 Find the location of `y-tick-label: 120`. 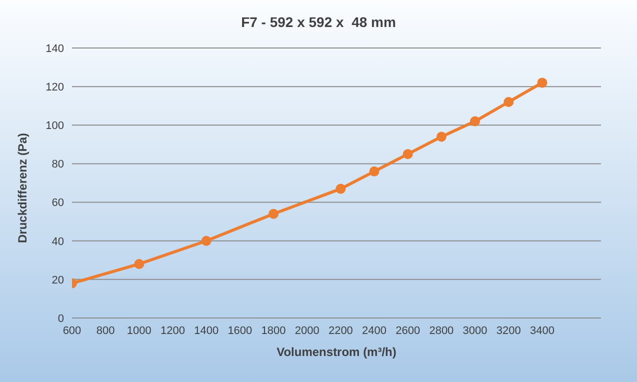

y-tick-label: 120 is located at coordinates (55, 87).